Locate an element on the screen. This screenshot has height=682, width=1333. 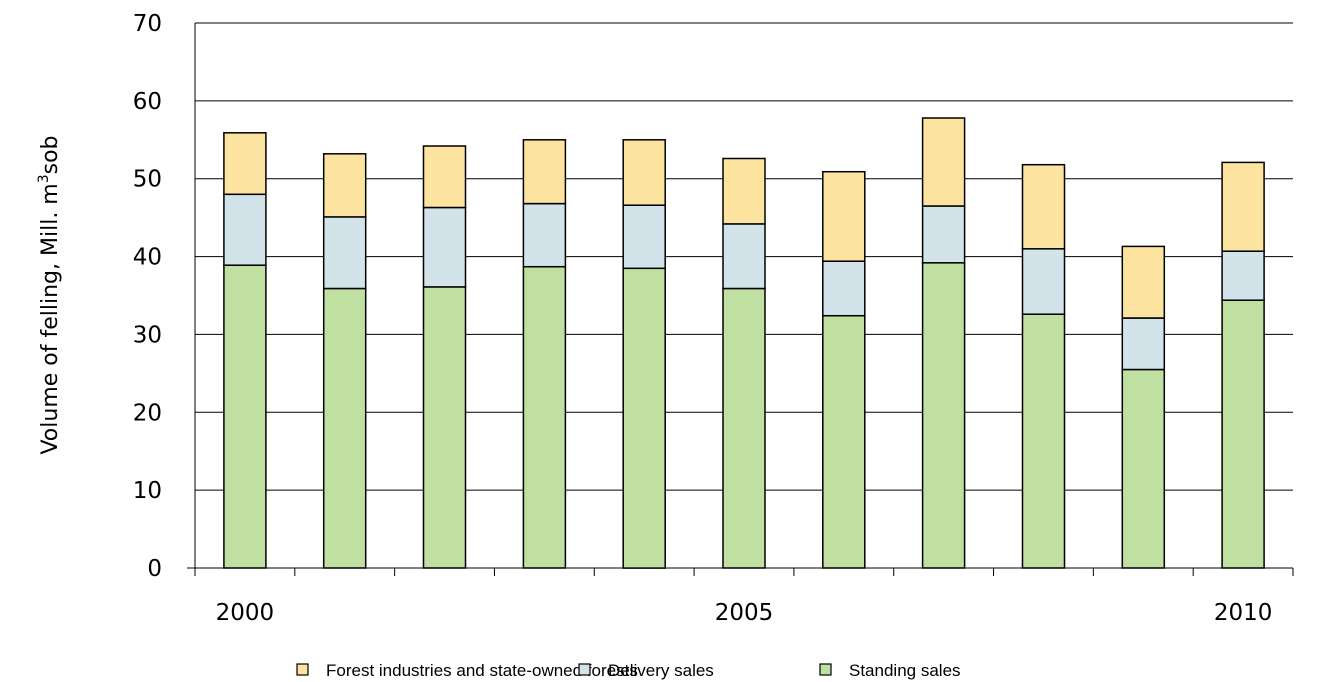
y-tick-label: 50 is located at coordinates (147, 180).